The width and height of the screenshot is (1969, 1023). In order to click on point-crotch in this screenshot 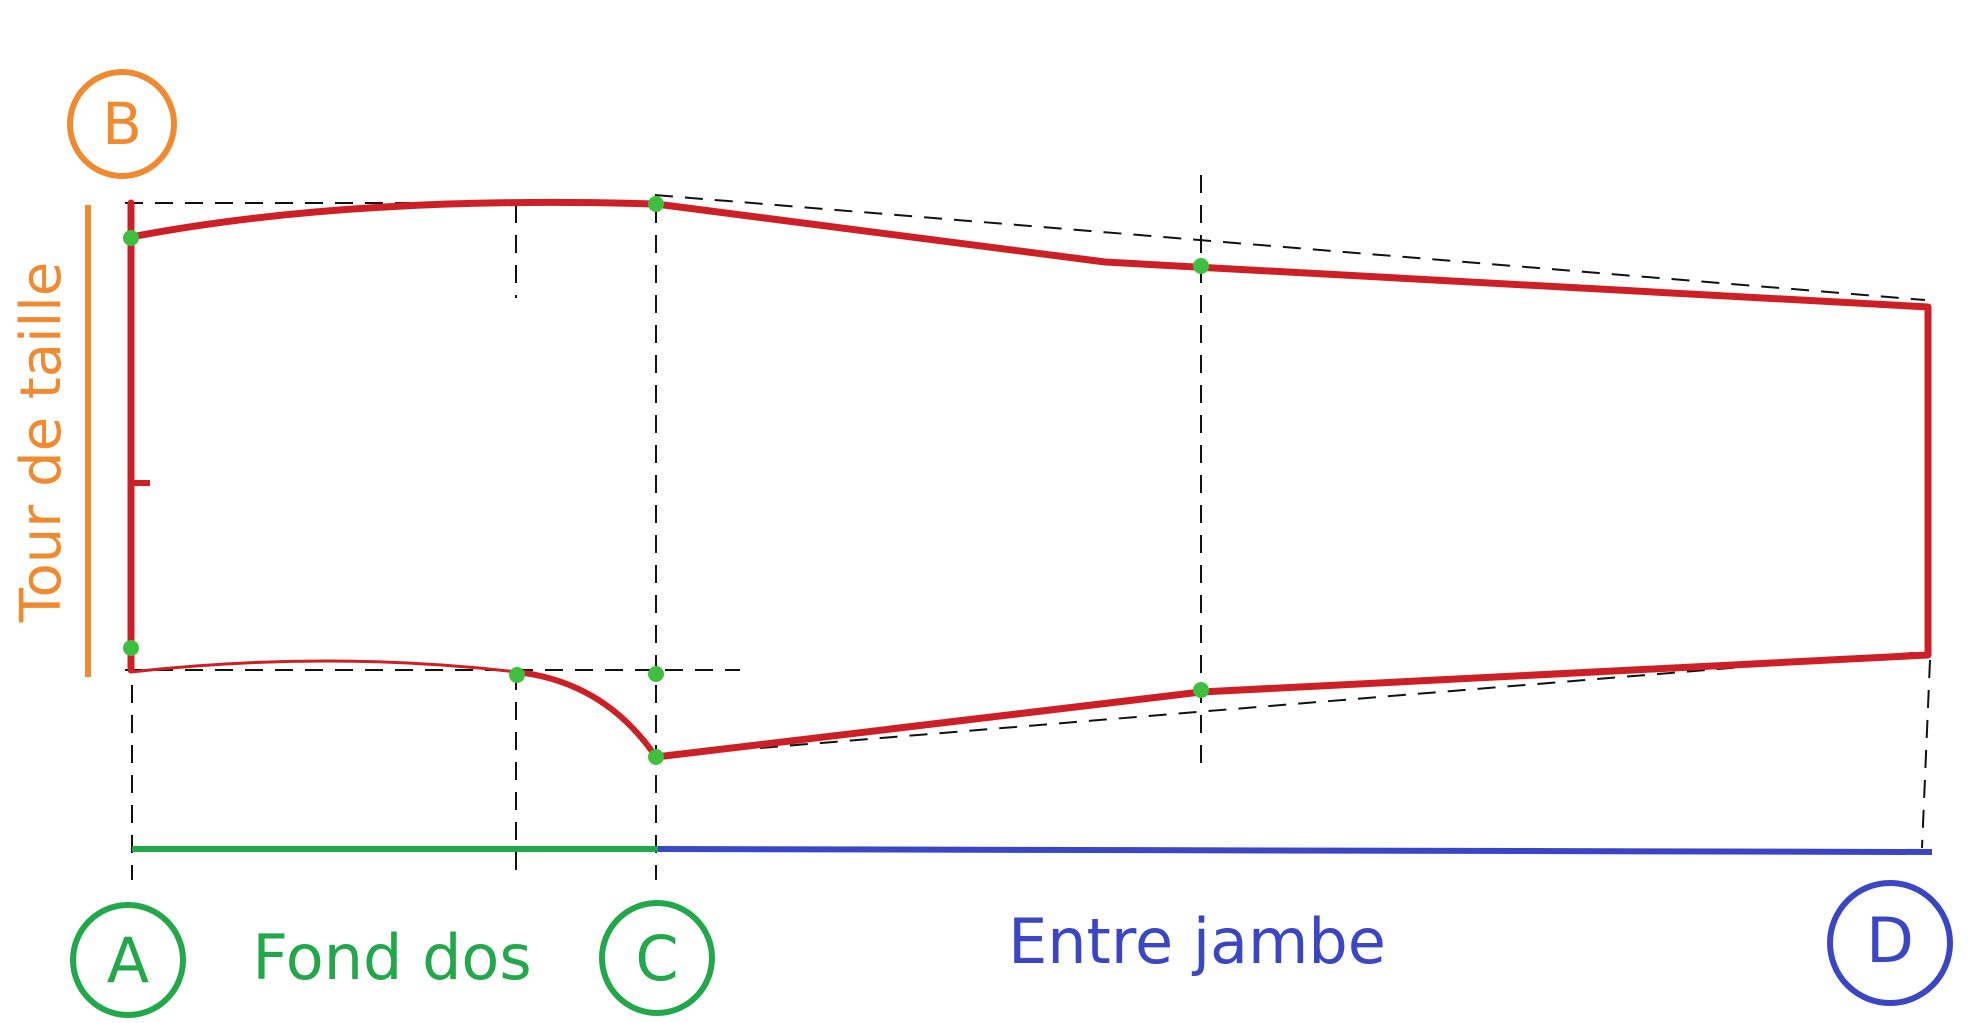, I will do `click(656, 757)`.